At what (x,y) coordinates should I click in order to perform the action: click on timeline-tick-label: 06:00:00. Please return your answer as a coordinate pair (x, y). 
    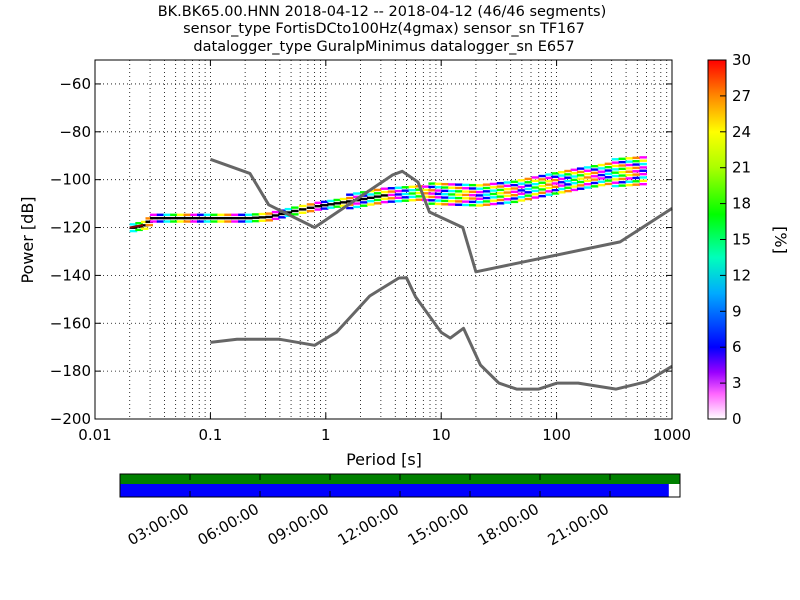
    Looking at the image, I should click on (228, 524).